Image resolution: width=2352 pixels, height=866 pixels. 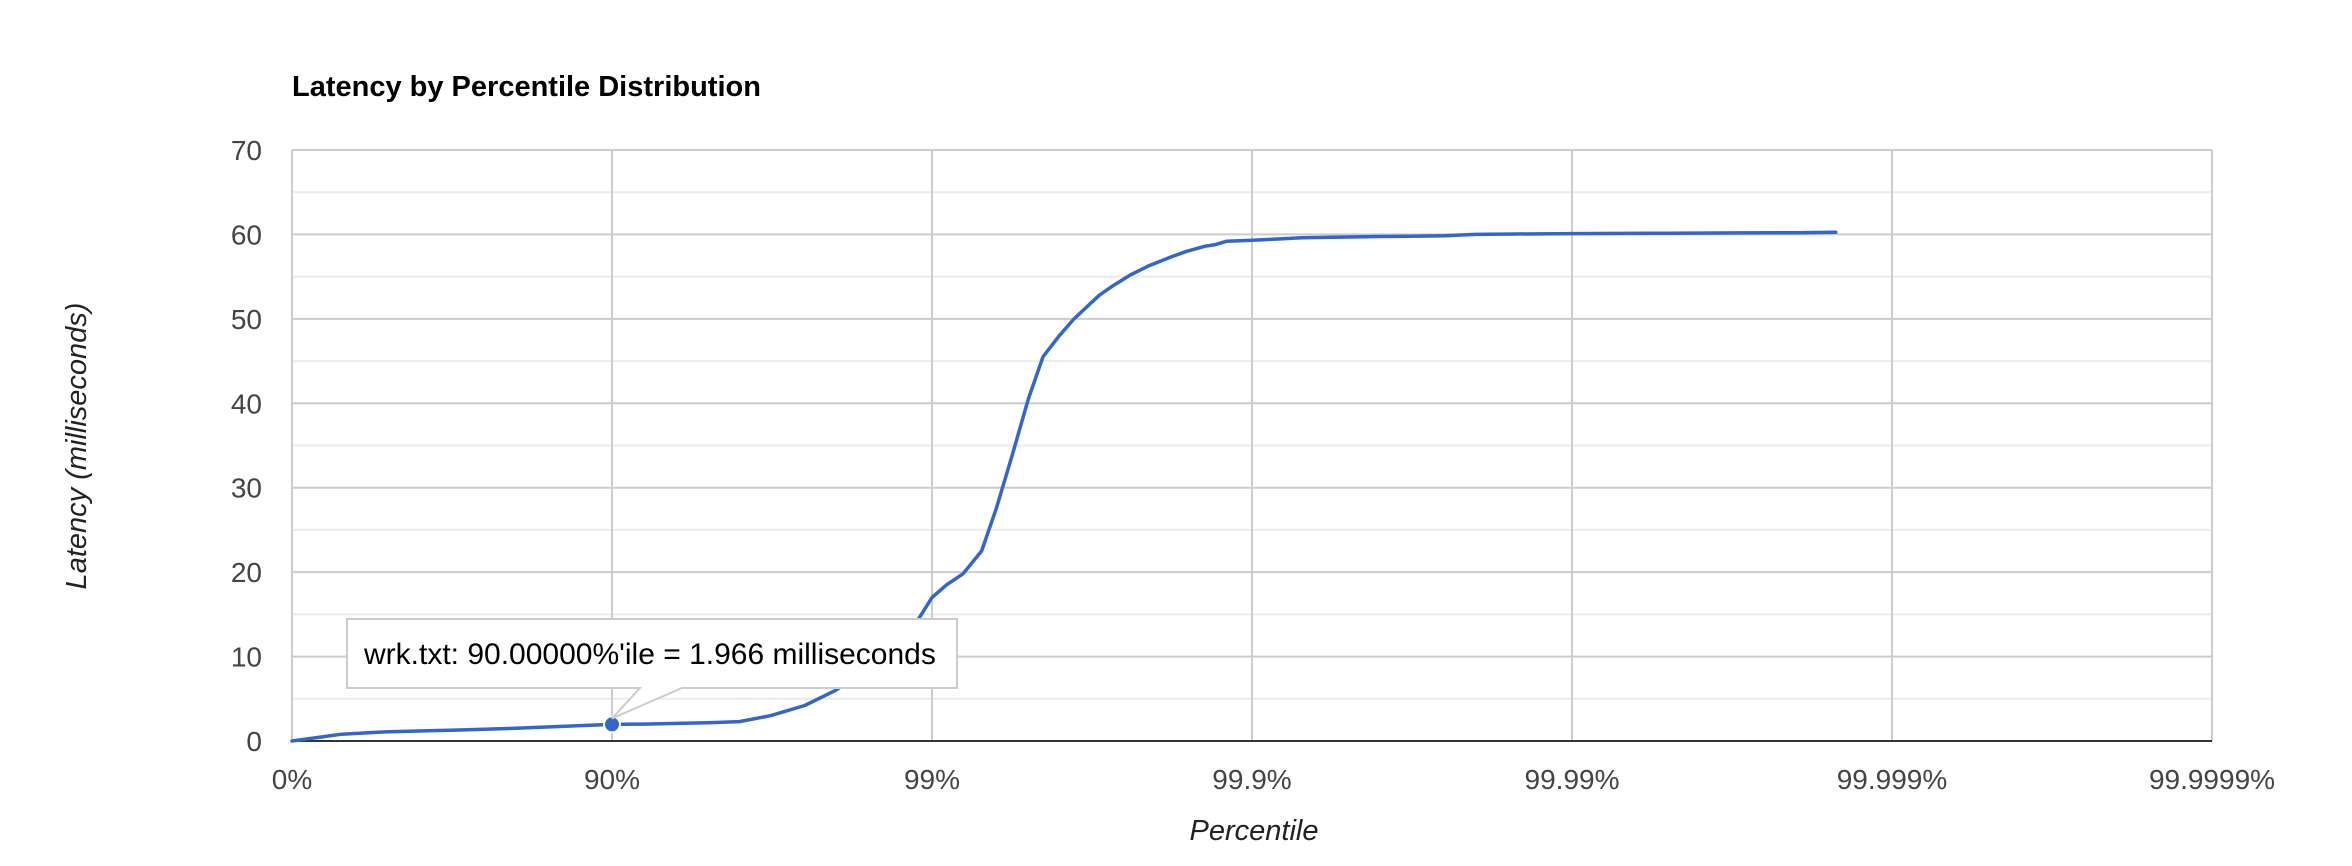 What do you see at coordinates (246, 403) in the screenshot?
I see `y-tick-label: 40` at bounding box center [246, 403].